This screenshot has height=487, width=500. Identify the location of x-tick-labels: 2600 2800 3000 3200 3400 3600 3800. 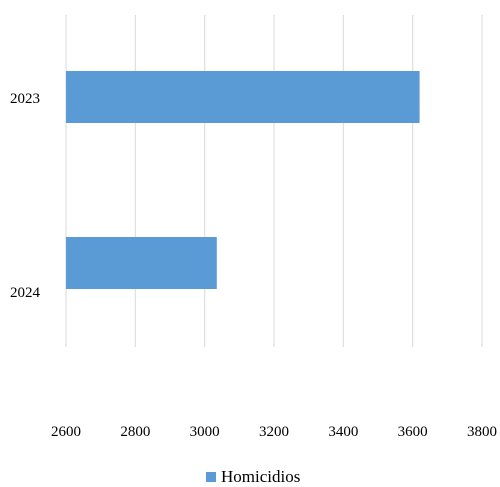
(274, 432).